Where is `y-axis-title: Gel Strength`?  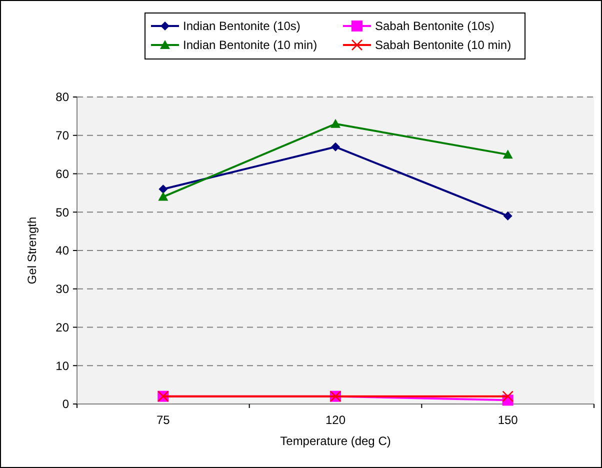 y-axis-title: Gel Strength is located at coordinates (32, 250).